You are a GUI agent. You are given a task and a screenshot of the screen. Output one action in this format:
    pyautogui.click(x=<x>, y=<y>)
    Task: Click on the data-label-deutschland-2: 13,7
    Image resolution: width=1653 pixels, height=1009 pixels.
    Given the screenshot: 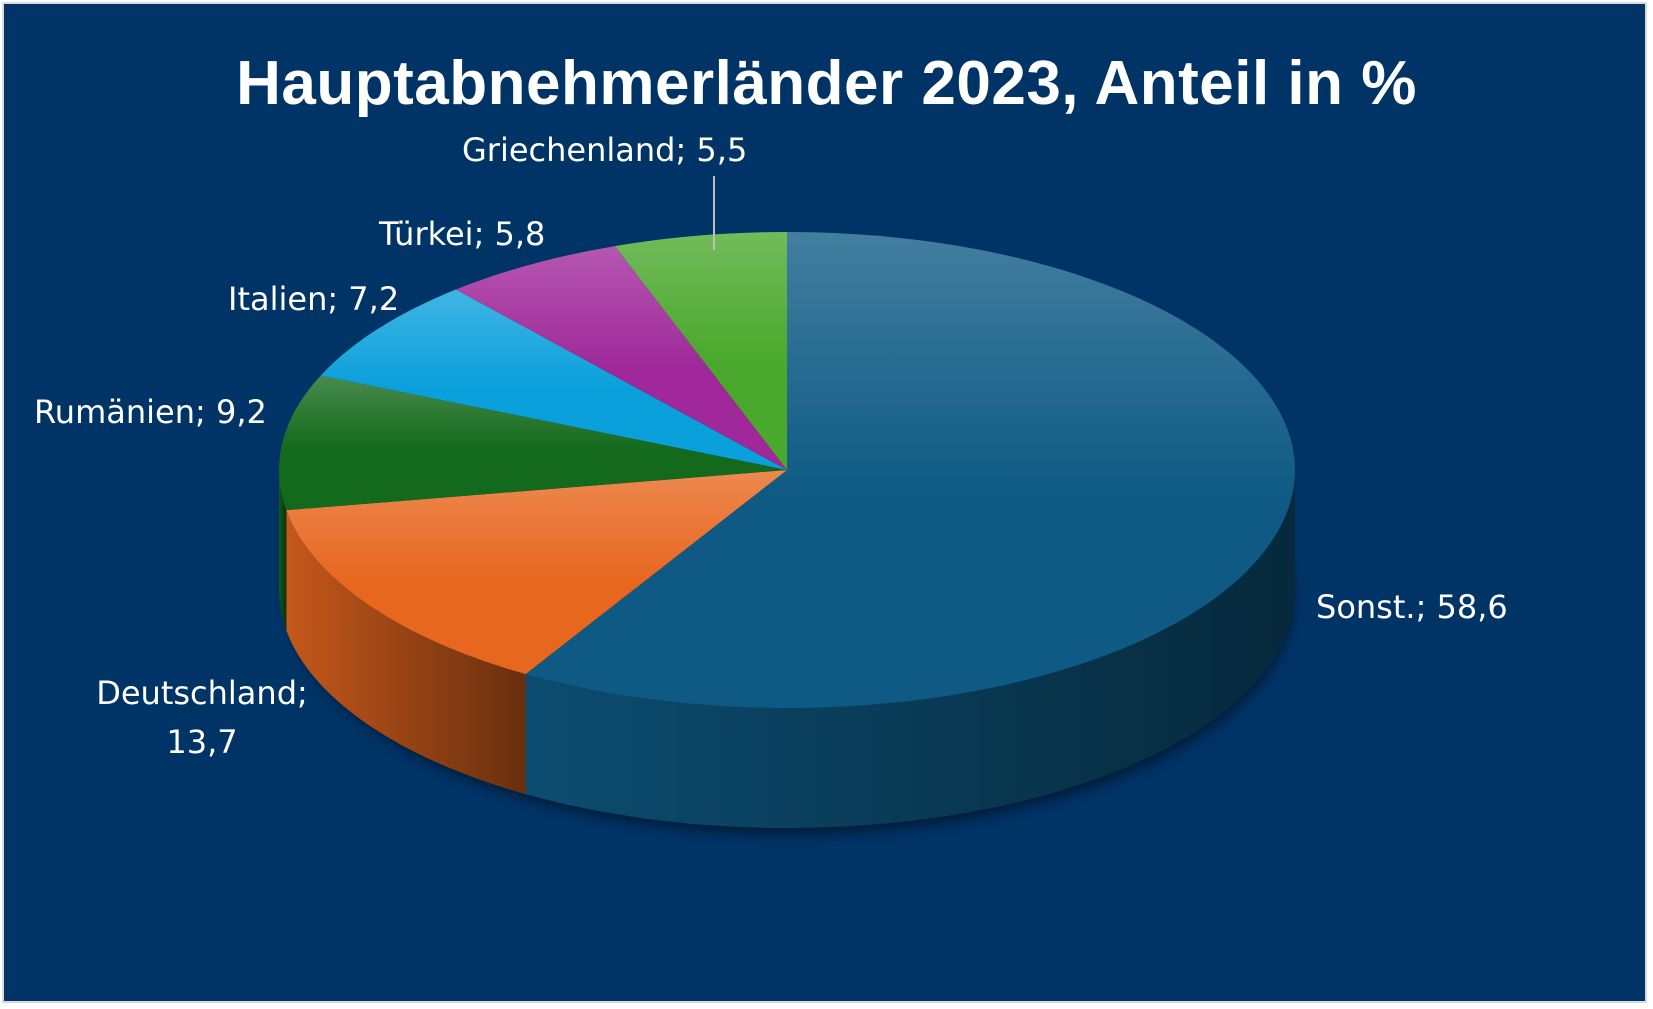 What is the action you would take?
    pyautogui.click(x=201, y=742)
    